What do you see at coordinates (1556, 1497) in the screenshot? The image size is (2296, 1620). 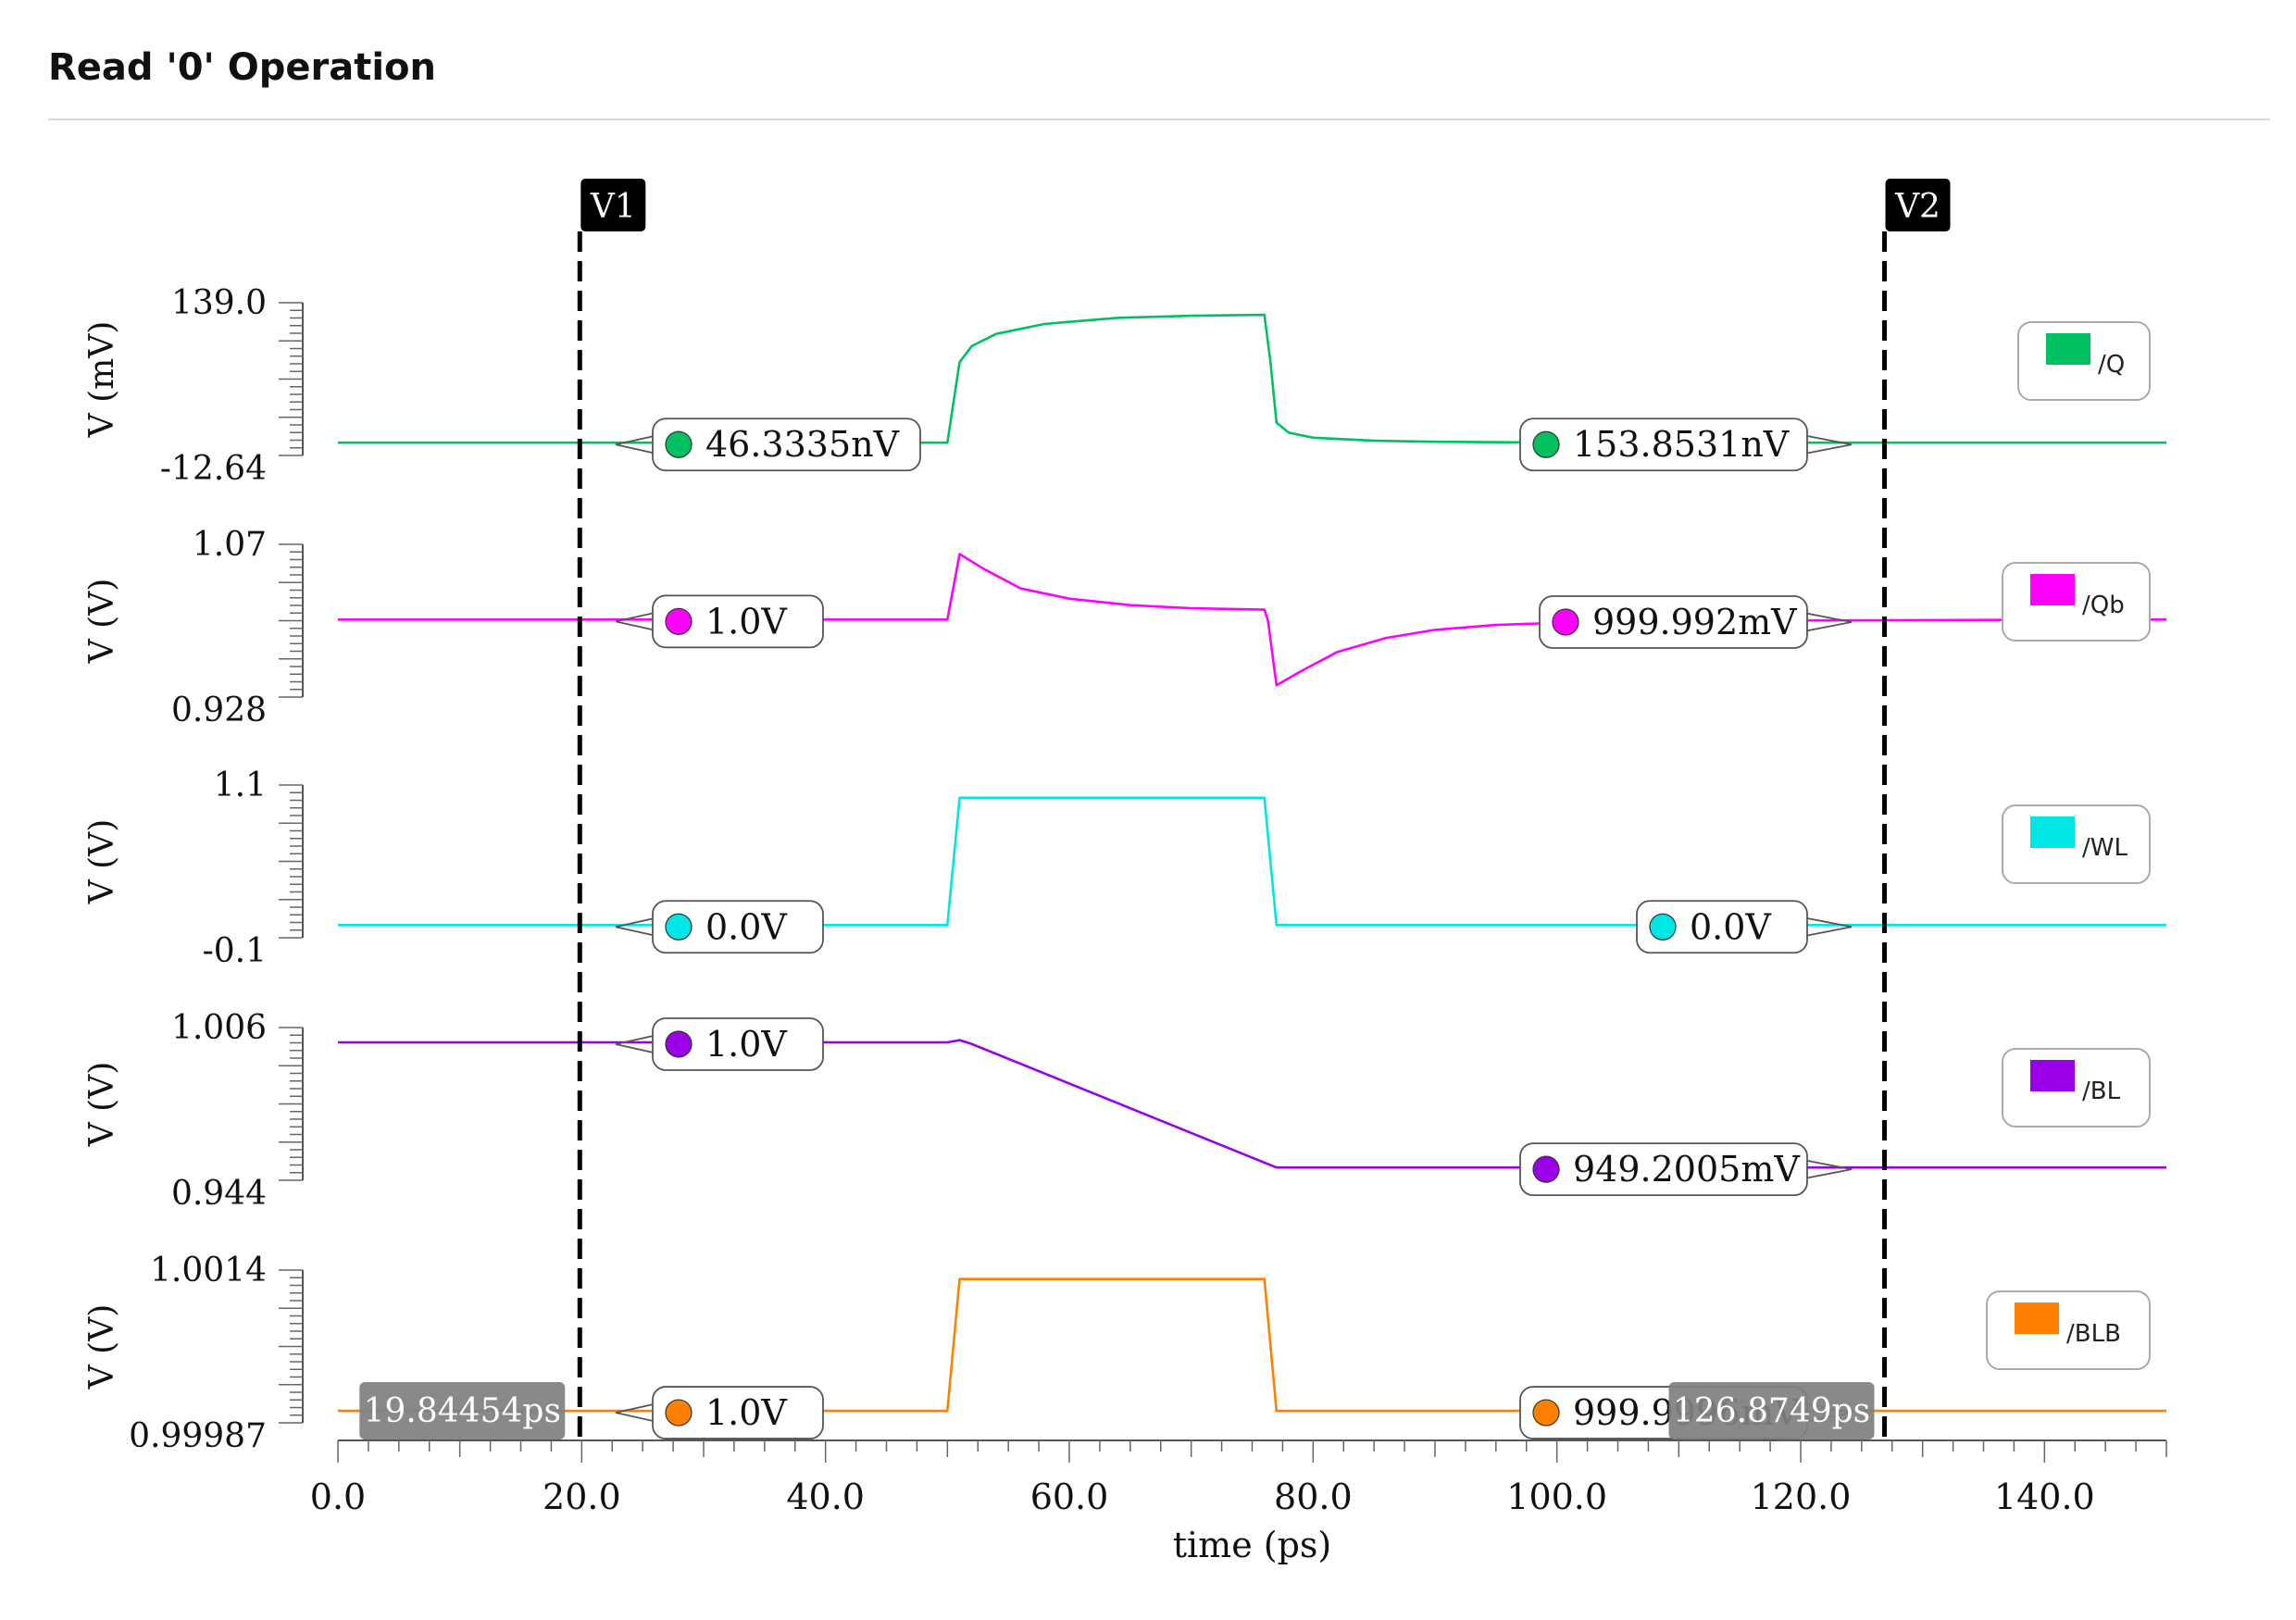 I see `x-tick-label: 100.0` at bounding box center [1556, 1497].